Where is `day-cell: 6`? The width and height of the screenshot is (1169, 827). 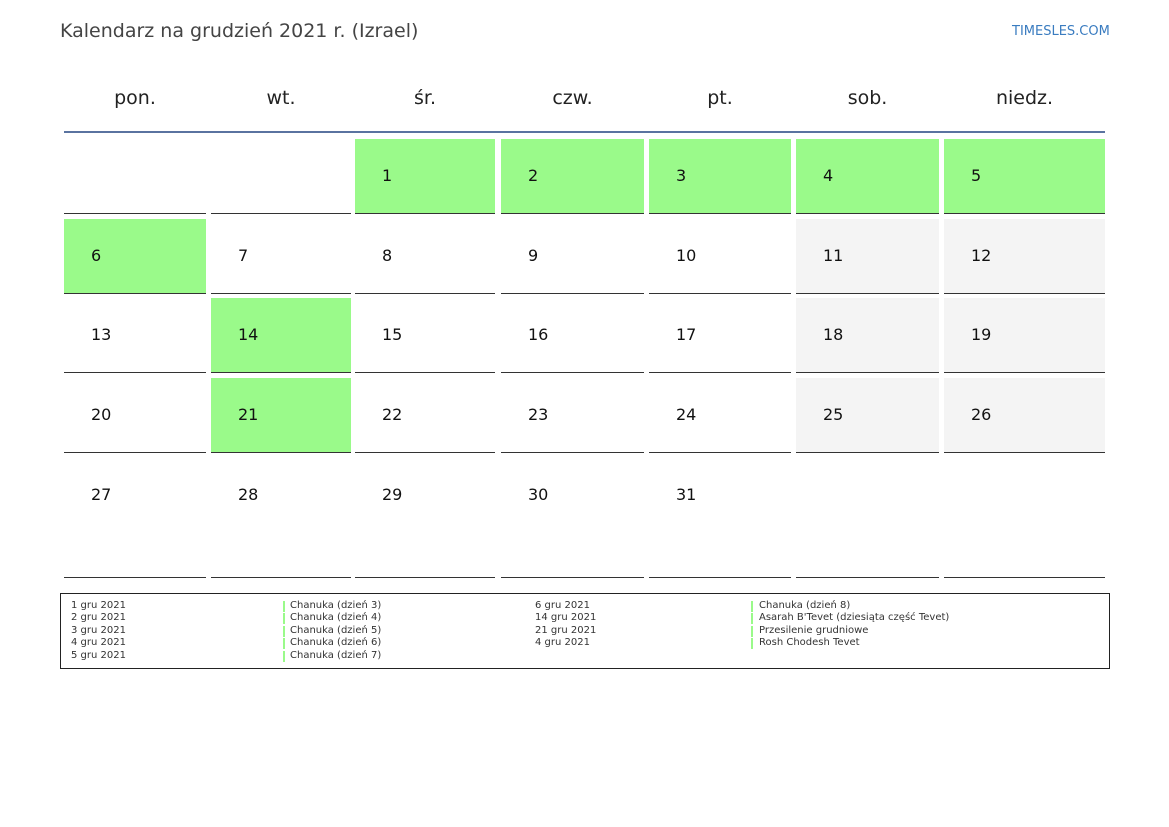
day-cell: 6 is located at coordinates (135, 256).